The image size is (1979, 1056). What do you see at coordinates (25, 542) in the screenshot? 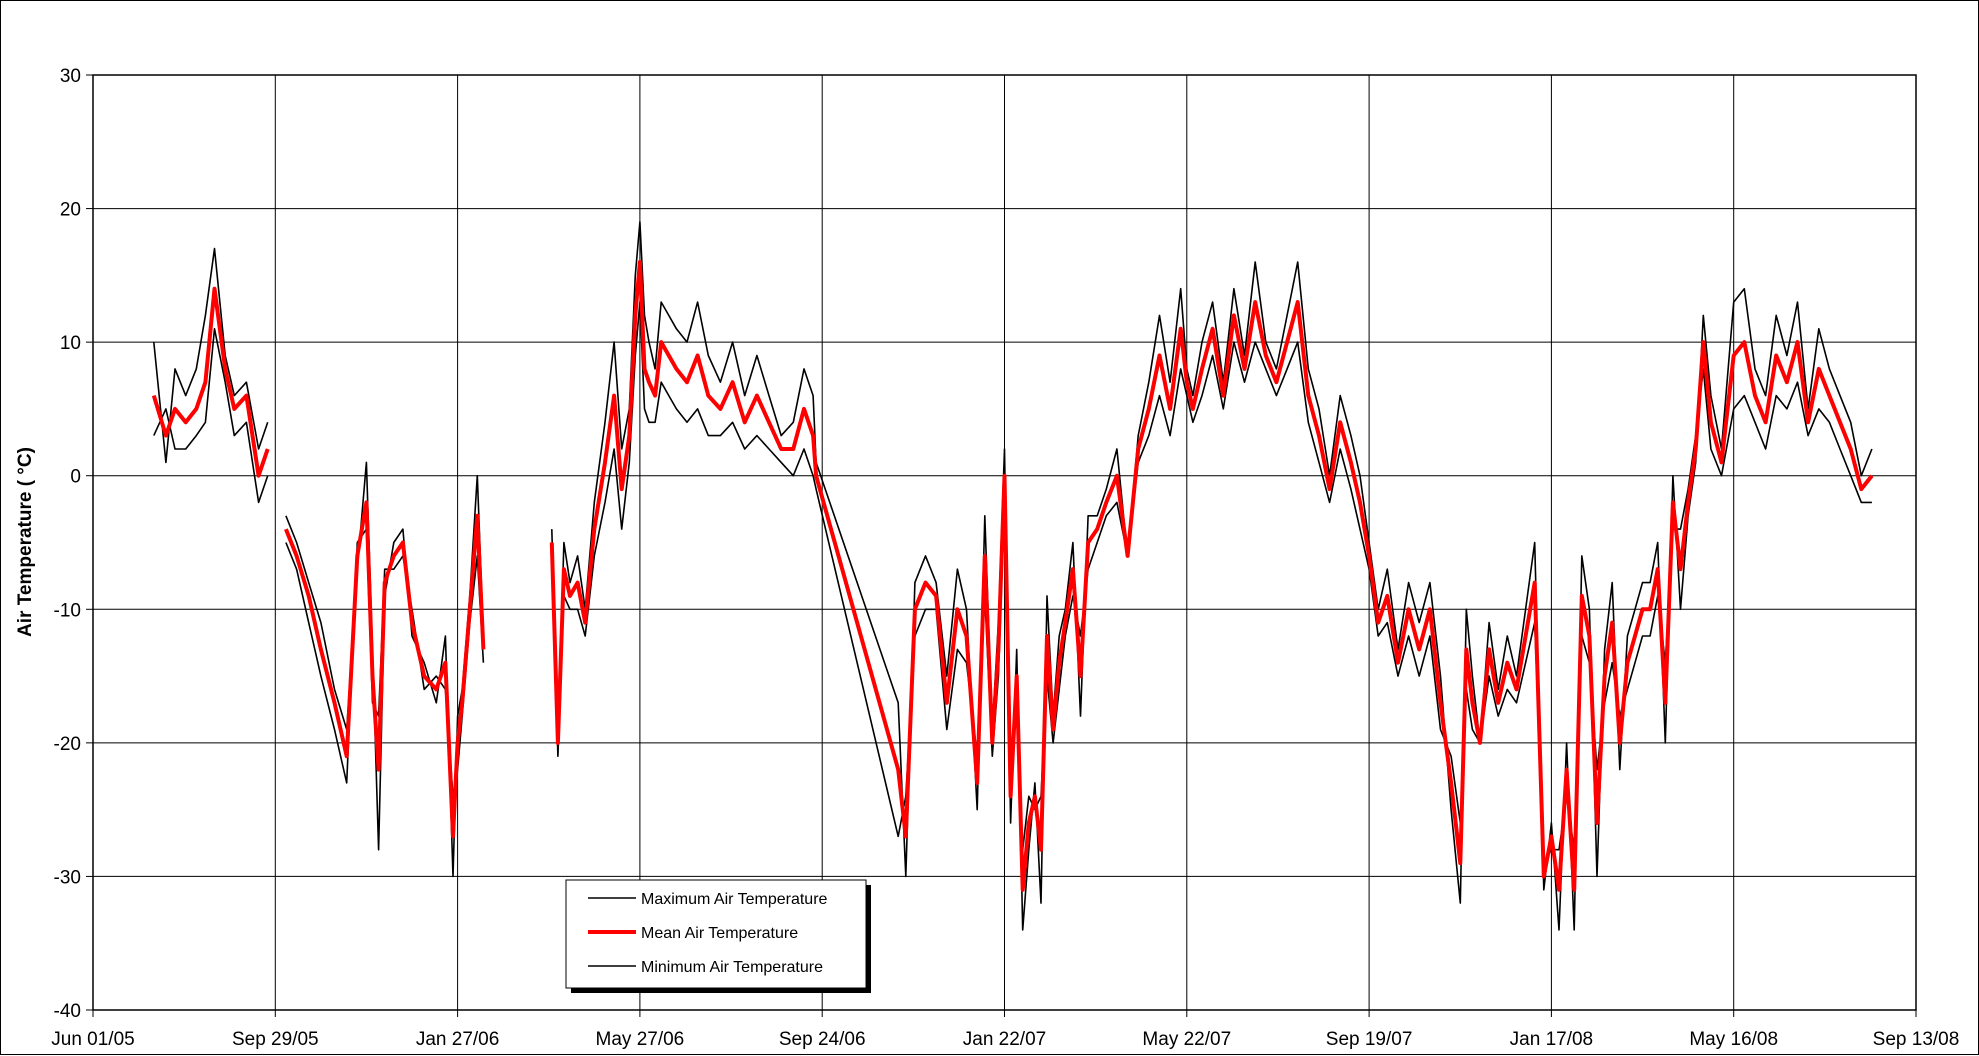
I see `y-axis-title: Air Temperature ( °C)` at bounding box center [25, 542].